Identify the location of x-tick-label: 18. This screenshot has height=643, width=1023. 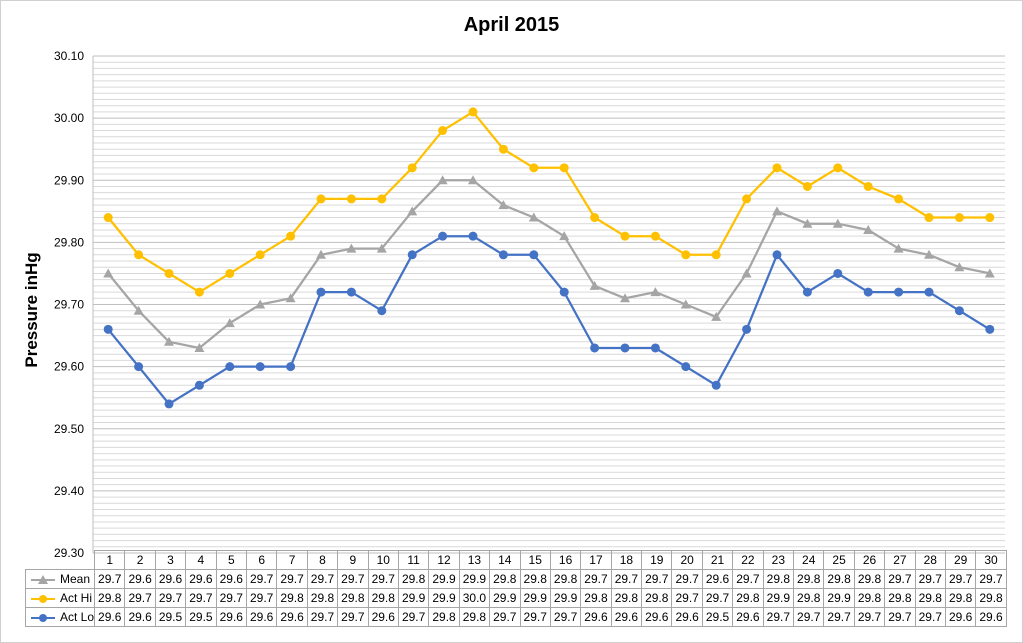
(626, 560).